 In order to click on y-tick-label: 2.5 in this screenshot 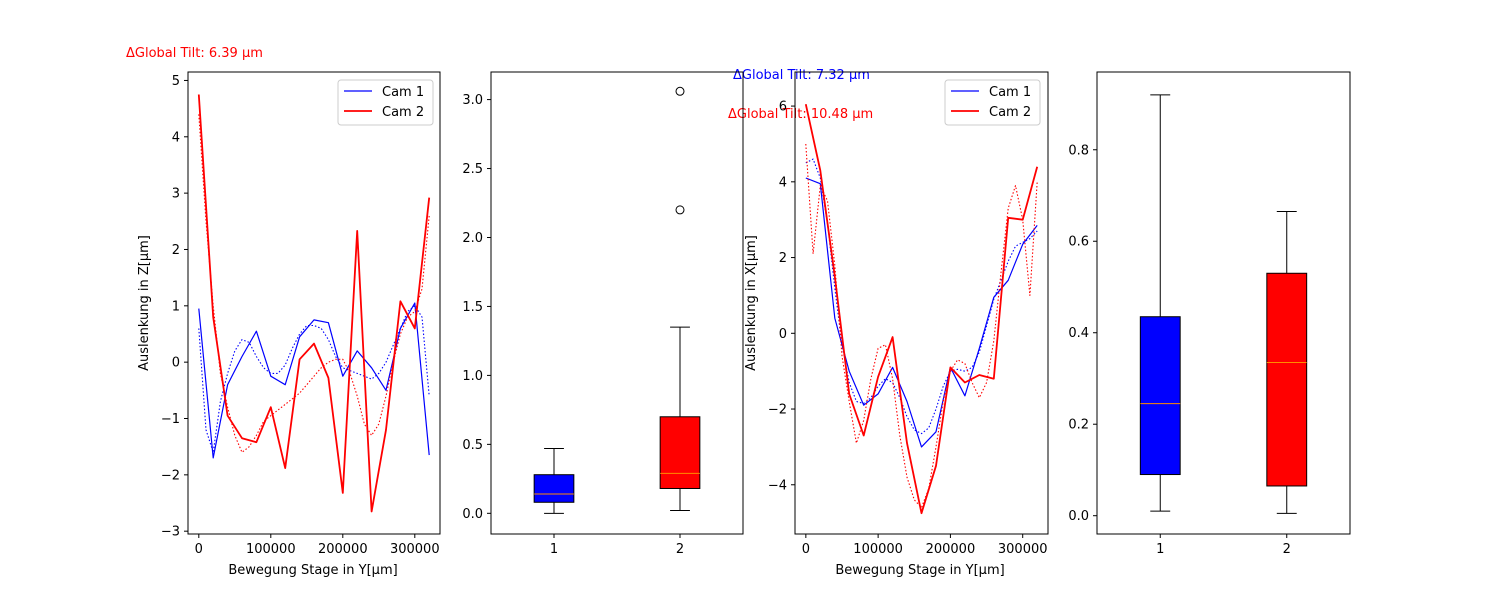, I will do `click(472, 169)`.